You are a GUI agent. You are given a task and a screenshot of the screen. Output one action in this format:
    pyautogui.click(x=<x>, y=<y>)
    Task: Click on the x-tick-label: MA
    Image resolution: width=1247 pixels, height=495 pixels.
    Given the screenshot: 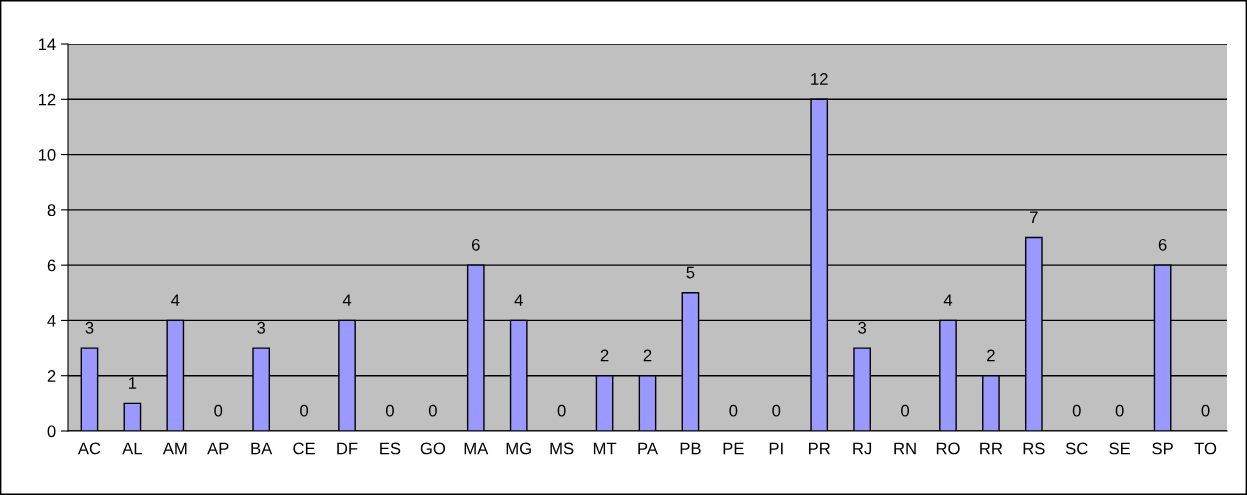 What is the action you would take?
    pyautogui.click(x=476, y=448)
    